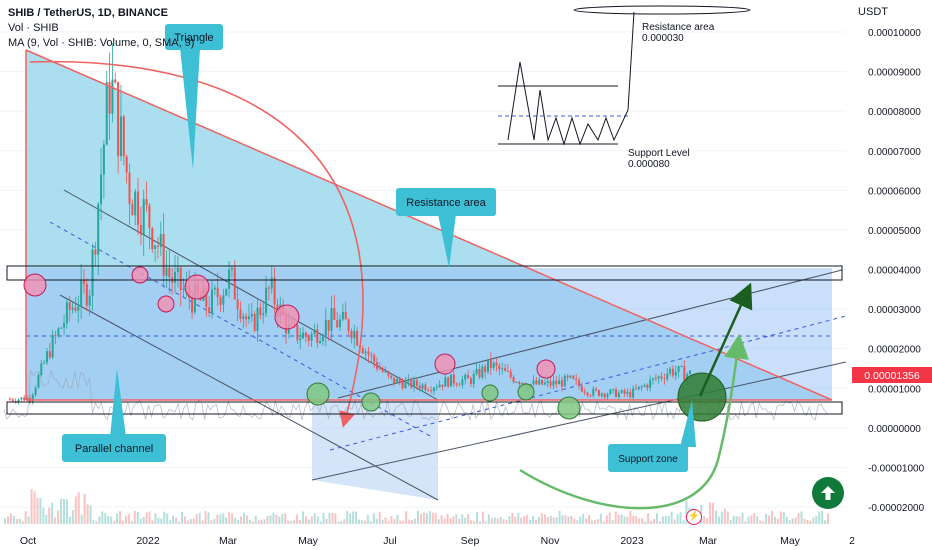  What do you see at coordinates (894, 73) in the screenshot?
I see `y-tick-label: 0.00009000` at bounding box center [894, 73].